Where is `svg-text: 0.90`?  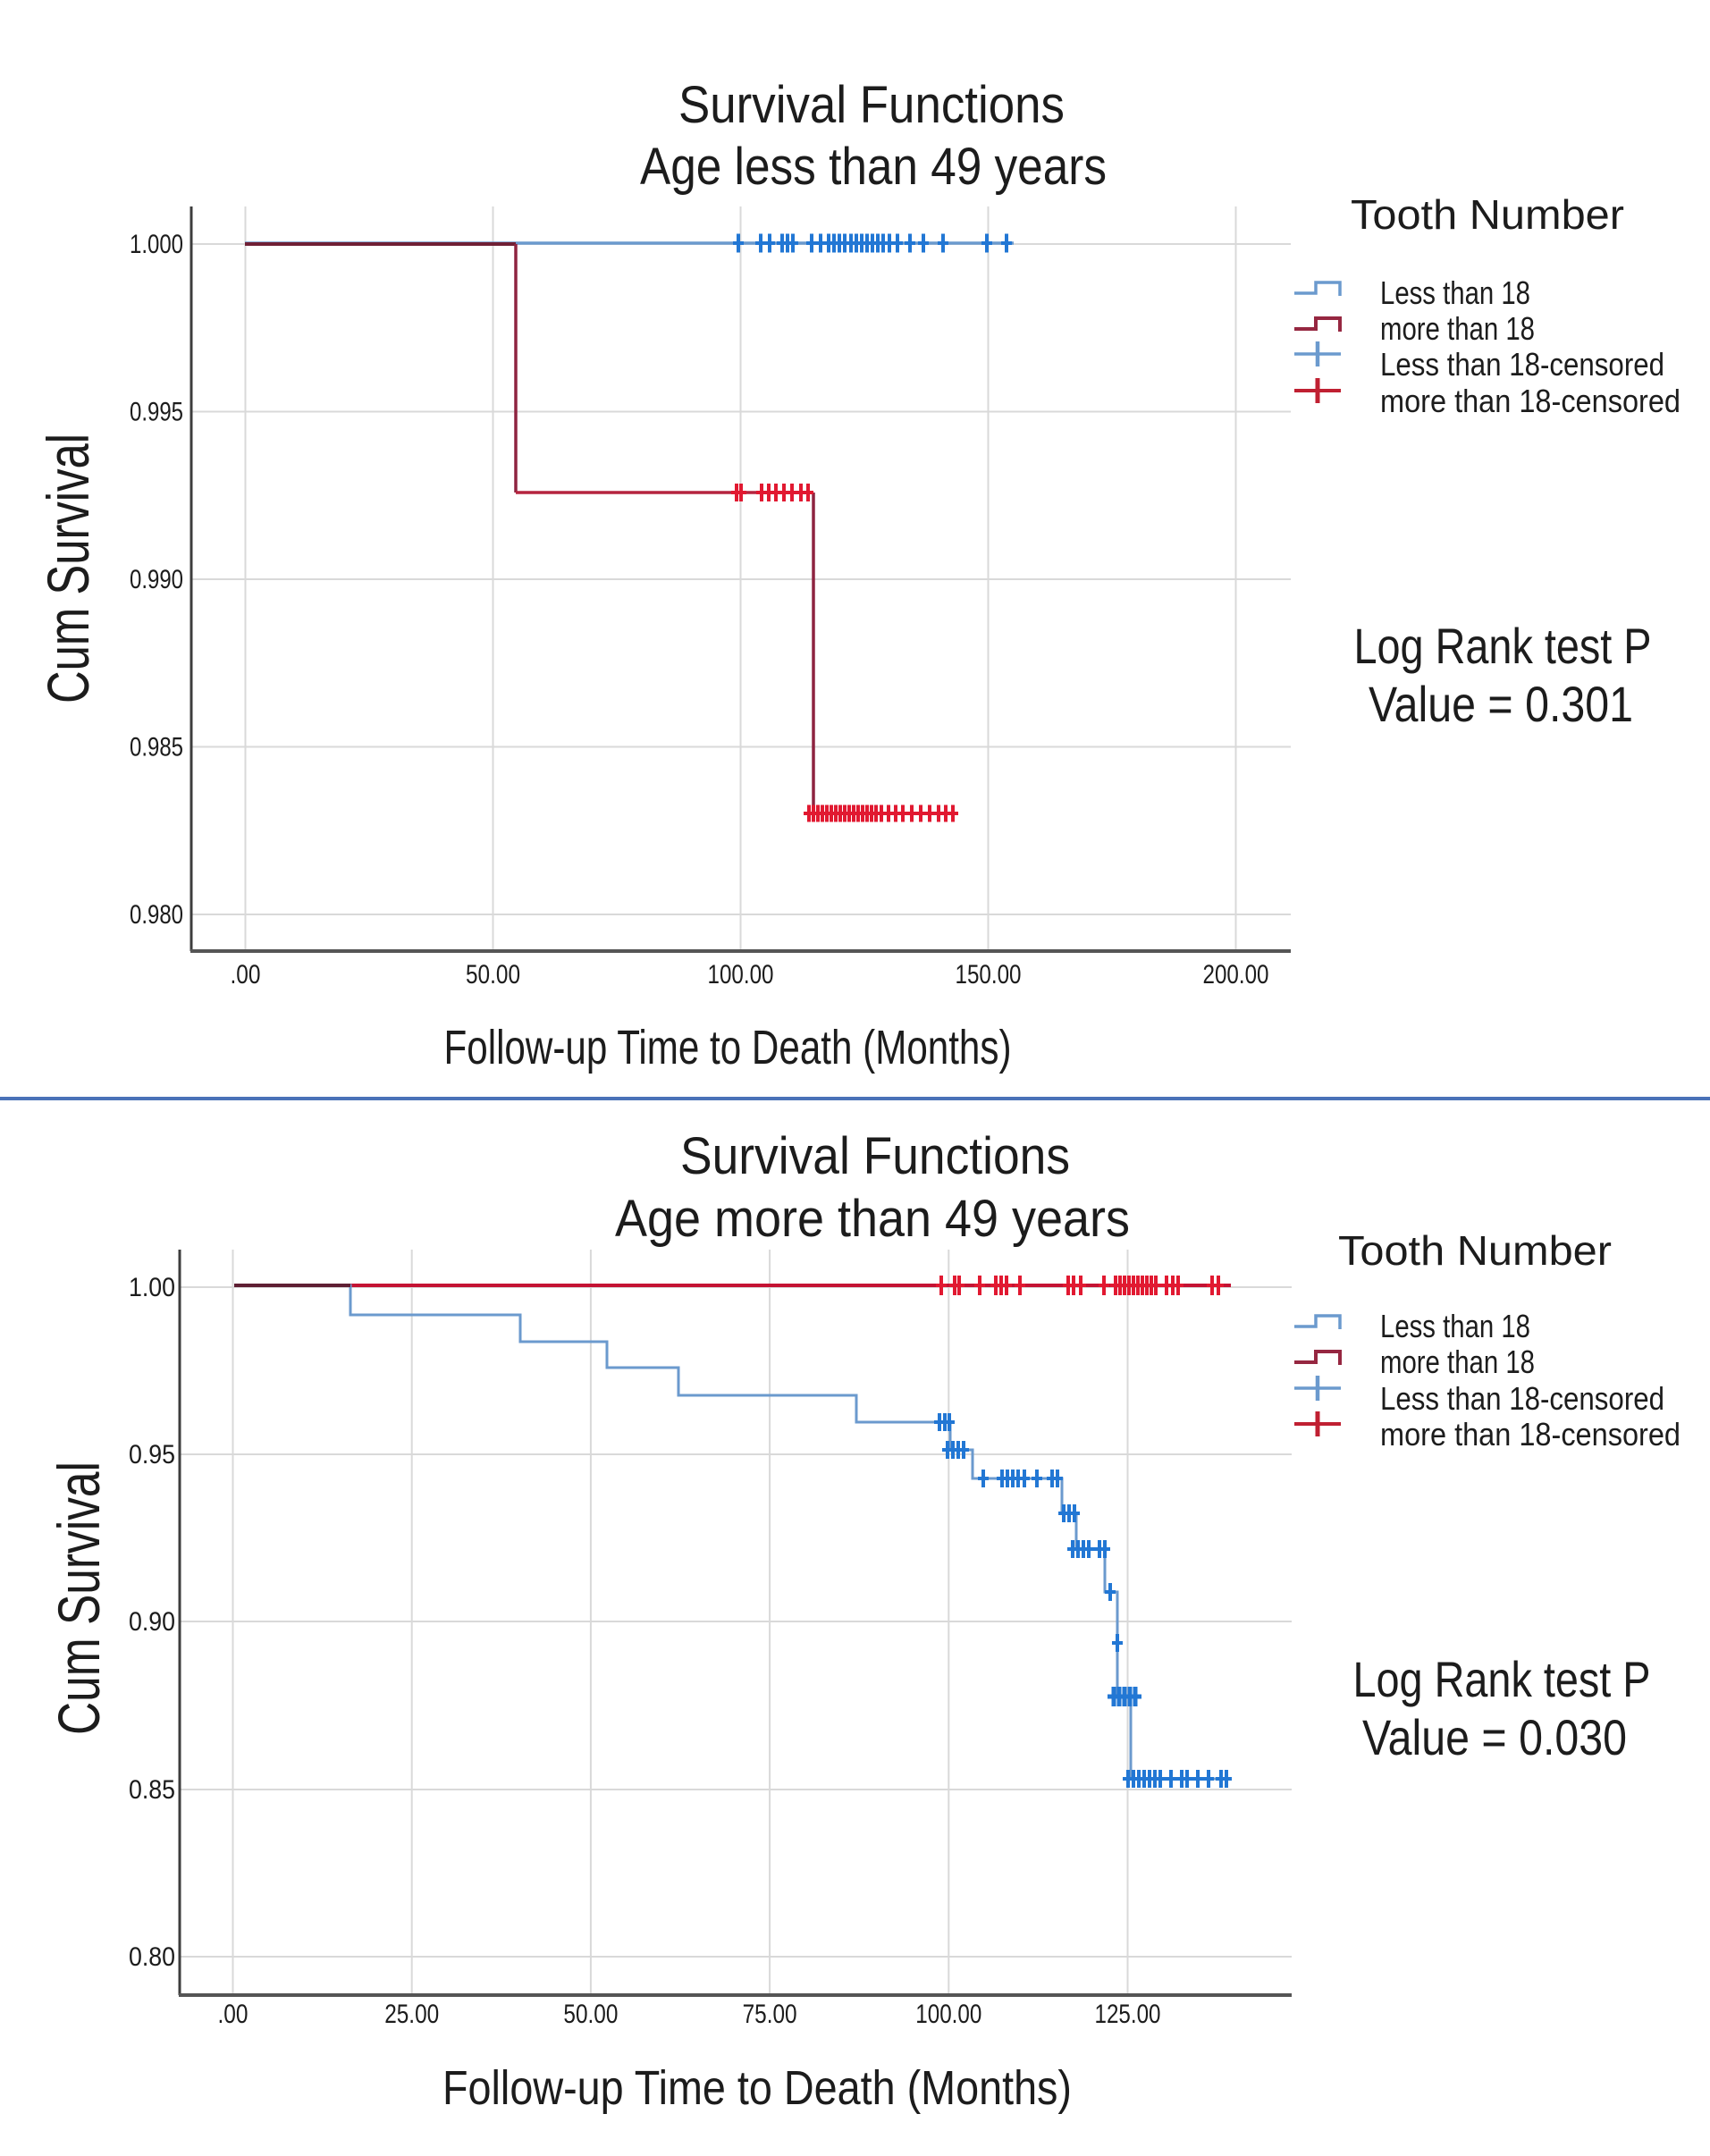 svg-text: 0.90 is located at coordinates (152, 1622).